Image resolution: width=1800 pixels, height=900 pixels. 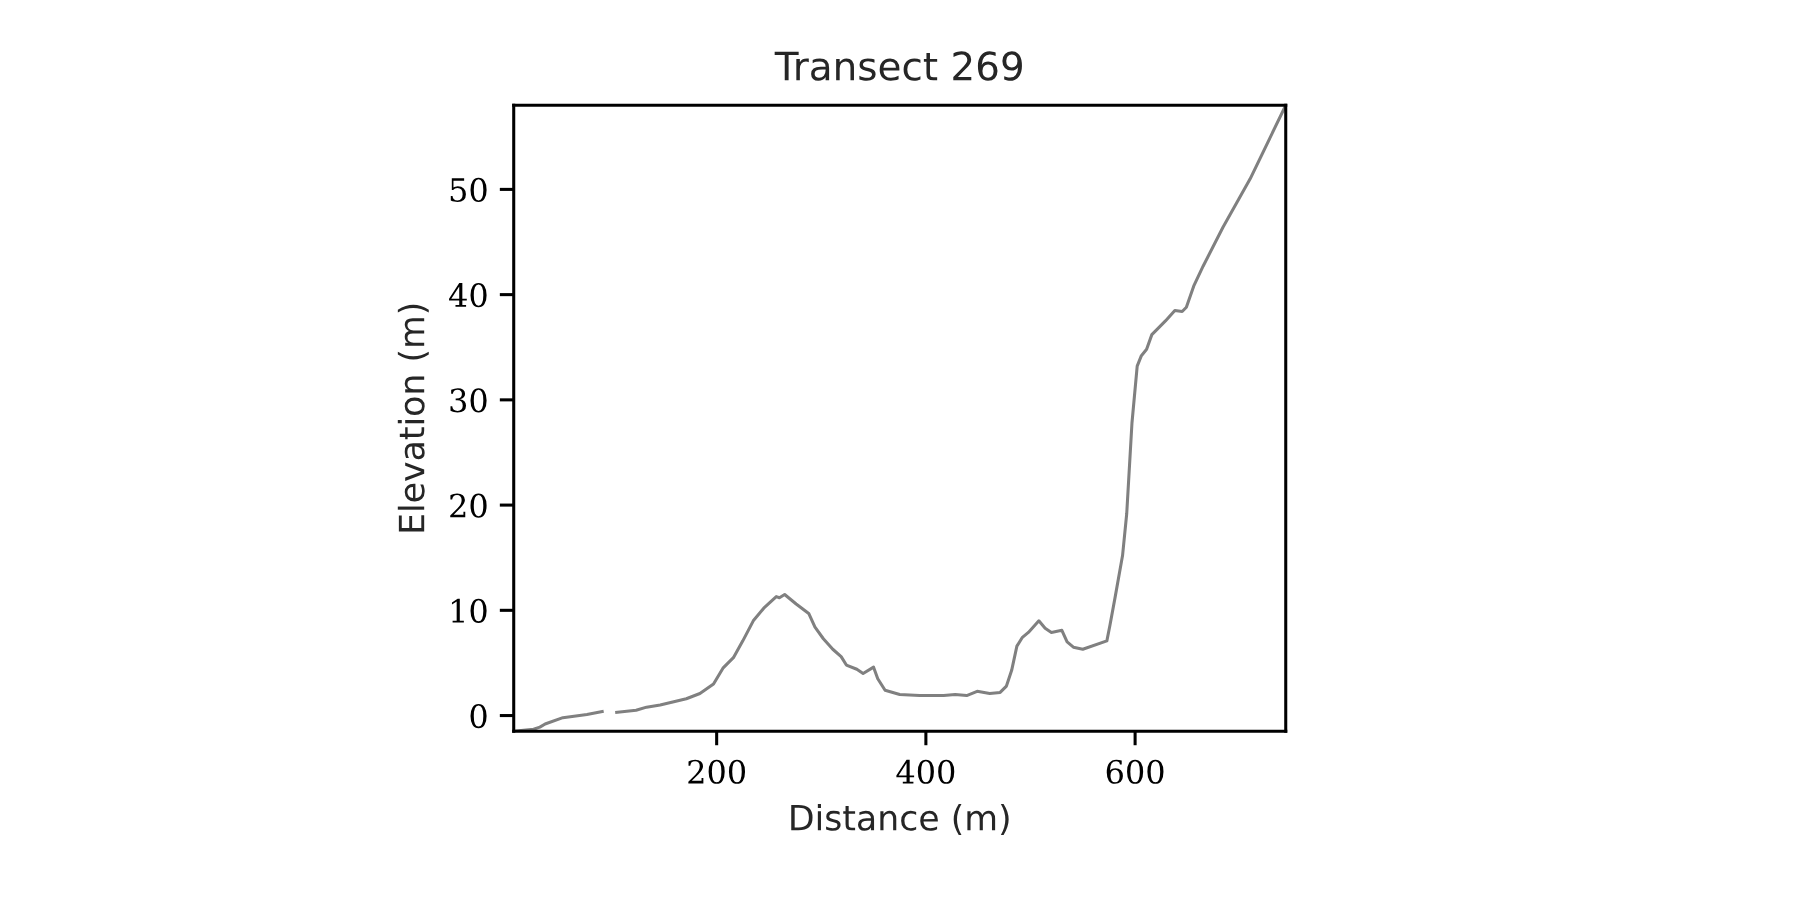 What do you see at coordinates (468, 400) in the screenshot?
I see `y-tick-label: 30` at bounding box center [468, 400].